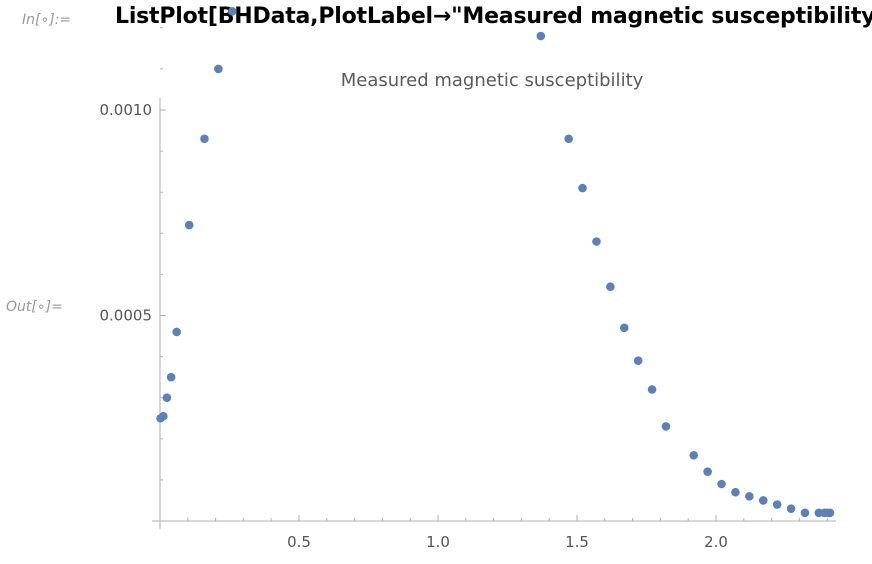 The image size is (872, 564). Describe the element at coordinates (577, 542) in the screenshot. I see `x-tick-label: 1.5` at that location.